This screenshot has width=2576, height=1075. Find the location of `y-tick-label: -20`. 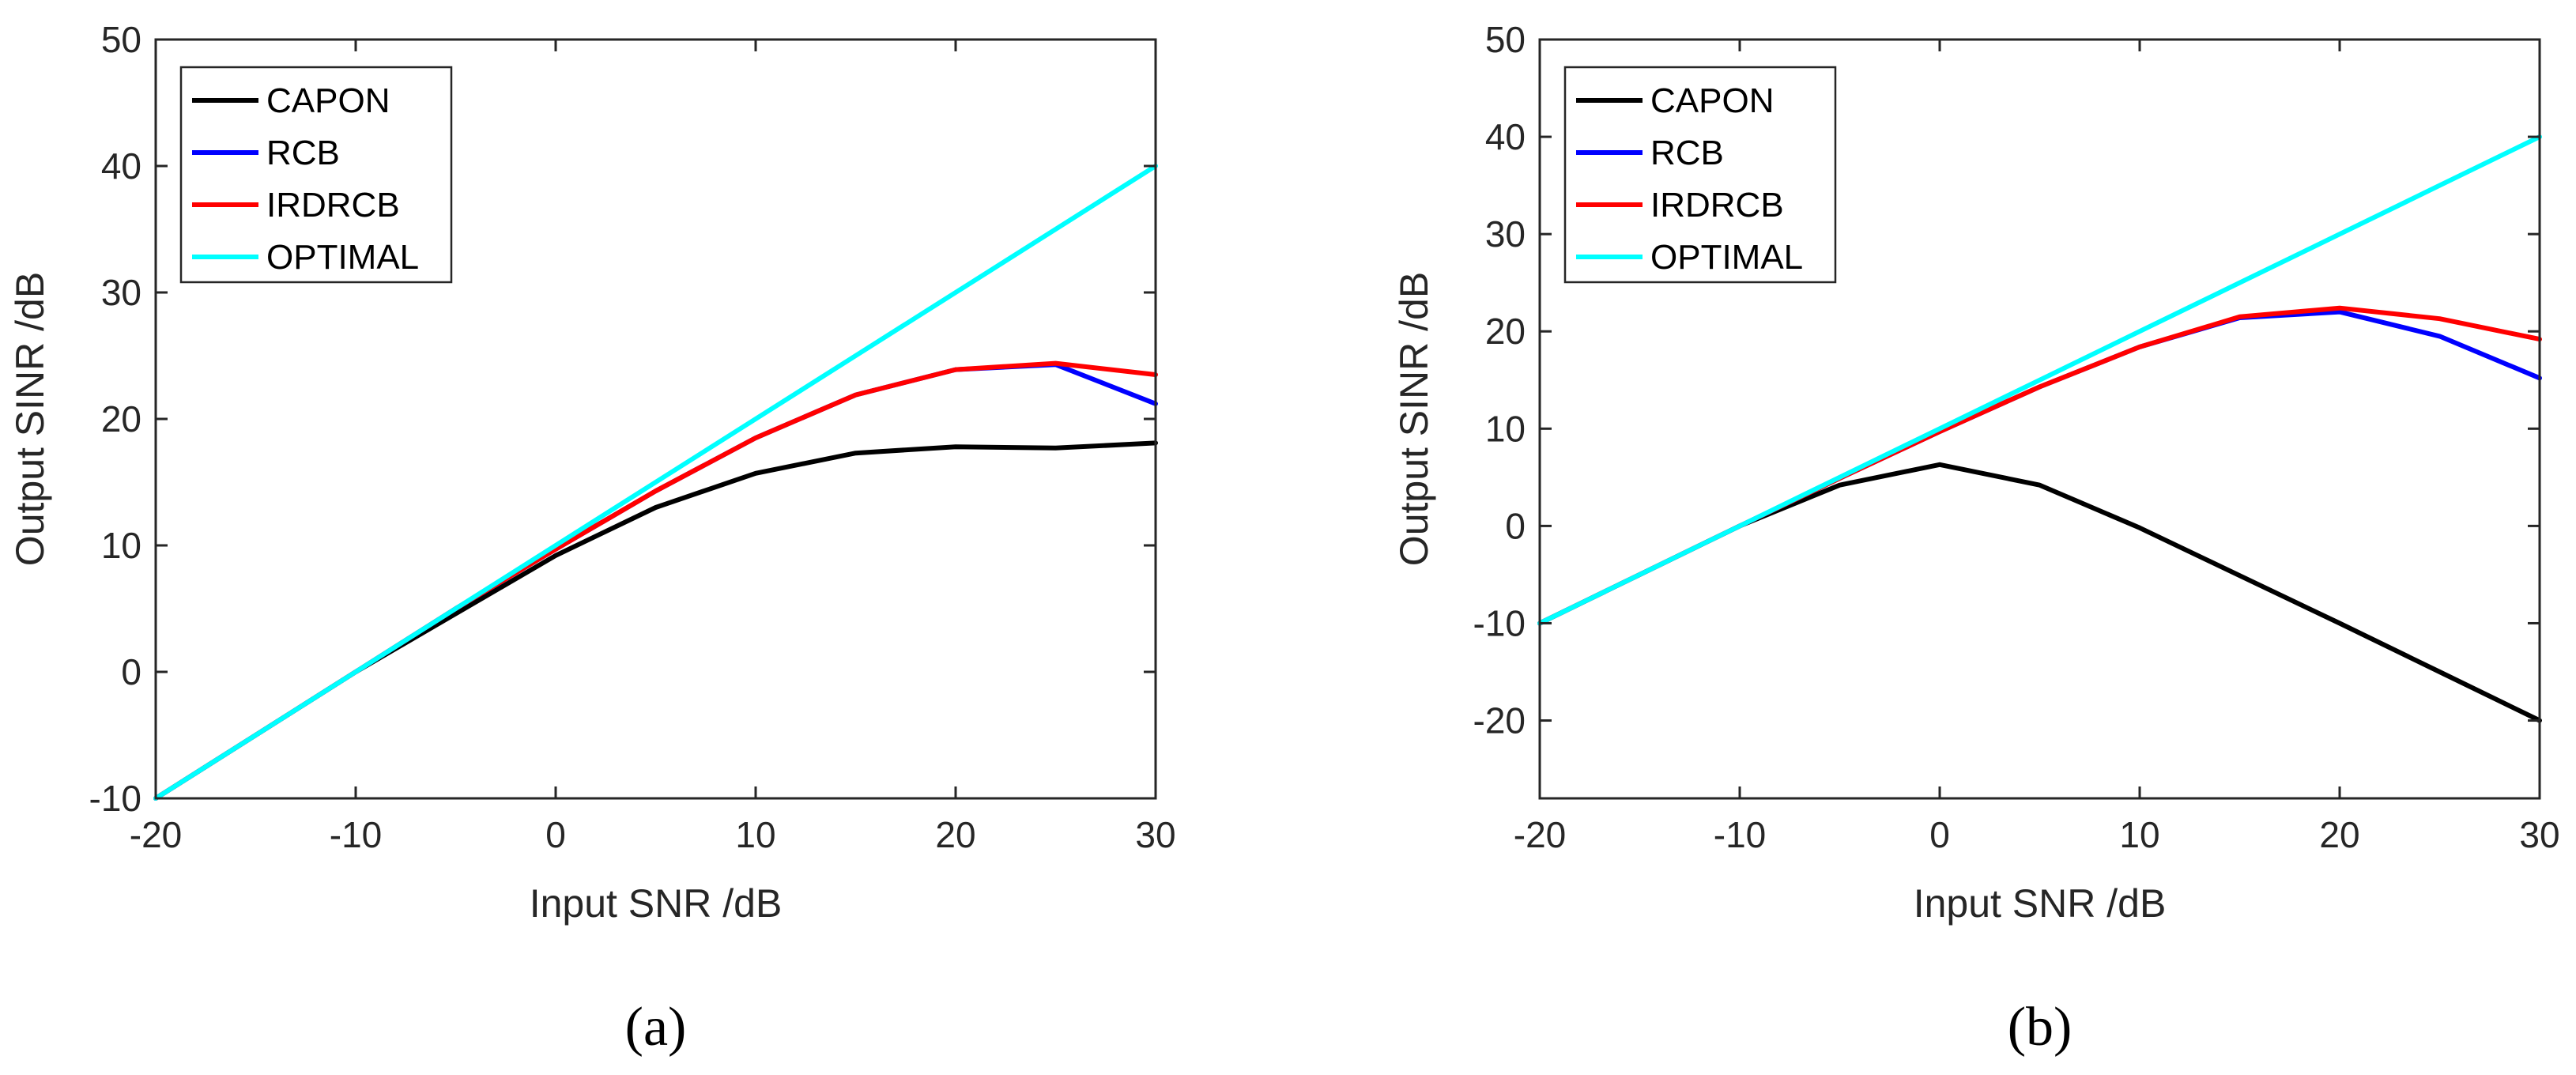

y-tick-label: -20 is located at coordinates (1499, 720).